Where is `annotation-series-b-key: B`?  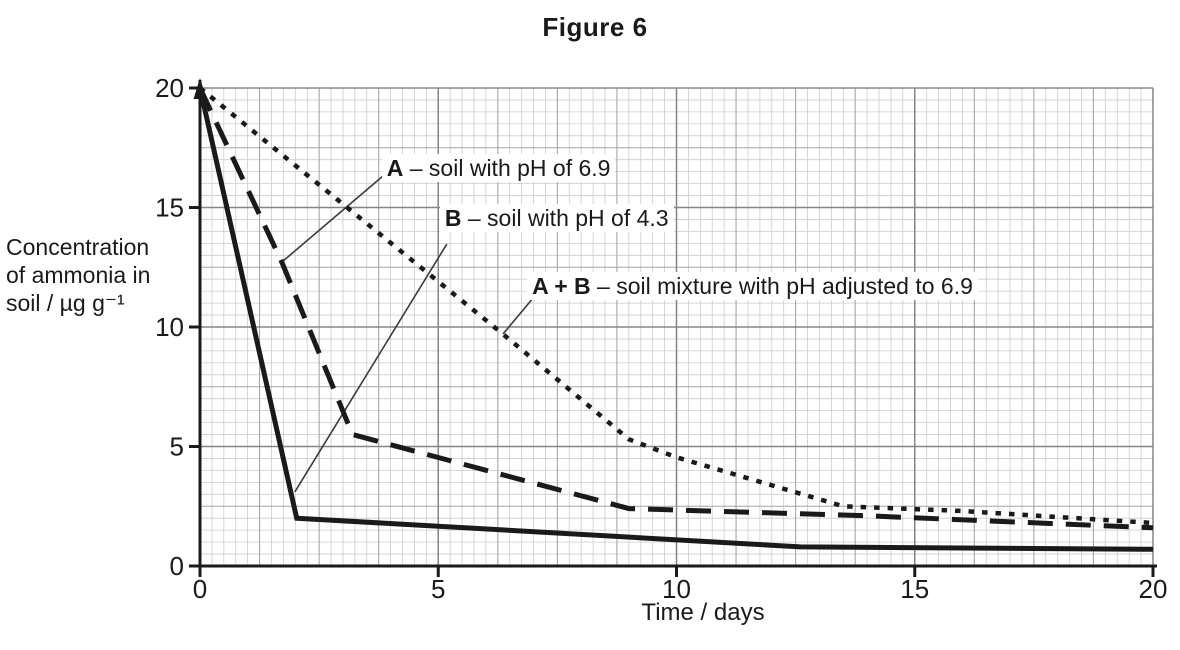
annotation-series-b-key: B is located at coordinates (453, 218).